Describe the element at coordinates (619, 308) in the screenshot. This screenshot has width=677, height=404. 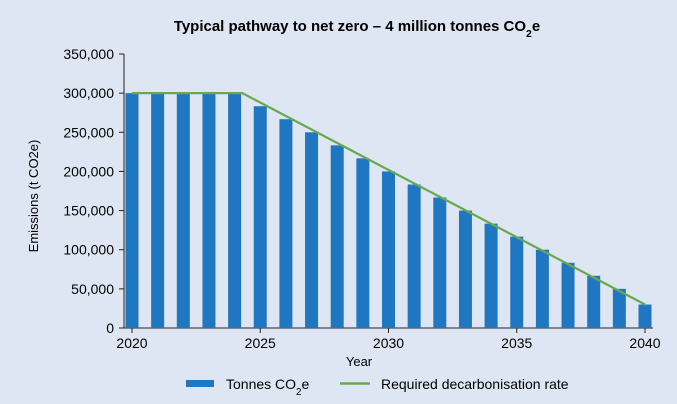
I see `bar-2039` at that location.